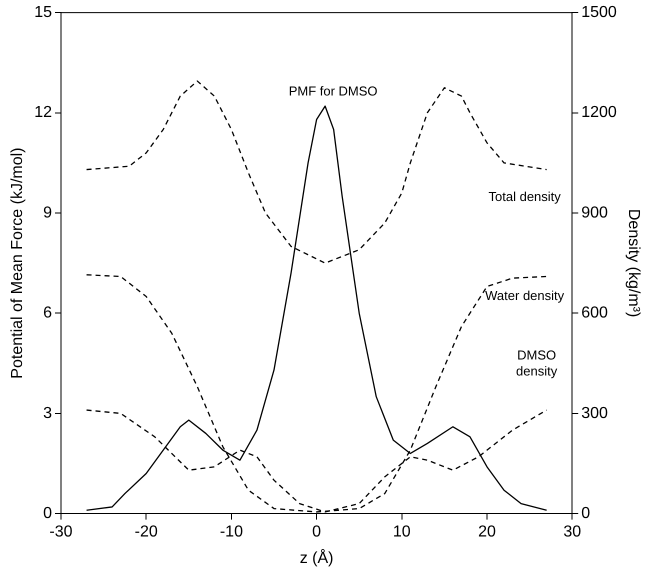 The height and width of the screenshot is (574, 651). What do you see at coordinates (43, 113) in the screenshot?
I see `y-tick-label: 12` at bounding box center [43, 113].